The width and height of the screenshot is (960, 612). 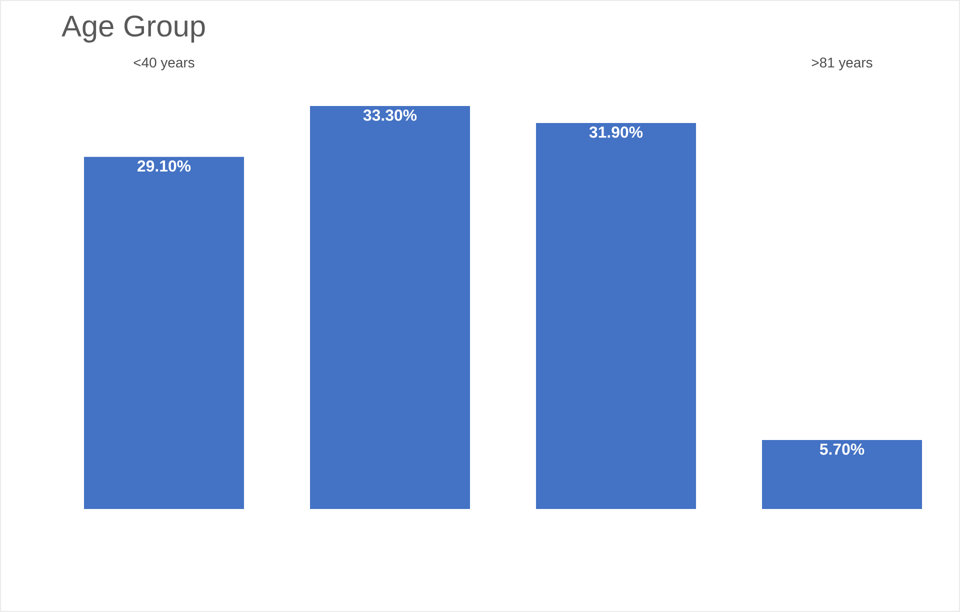 What do you see at coordinates (390, 115) in the screenshot?
I see `data-label: 33.30%` at bounding box center [390, 115].